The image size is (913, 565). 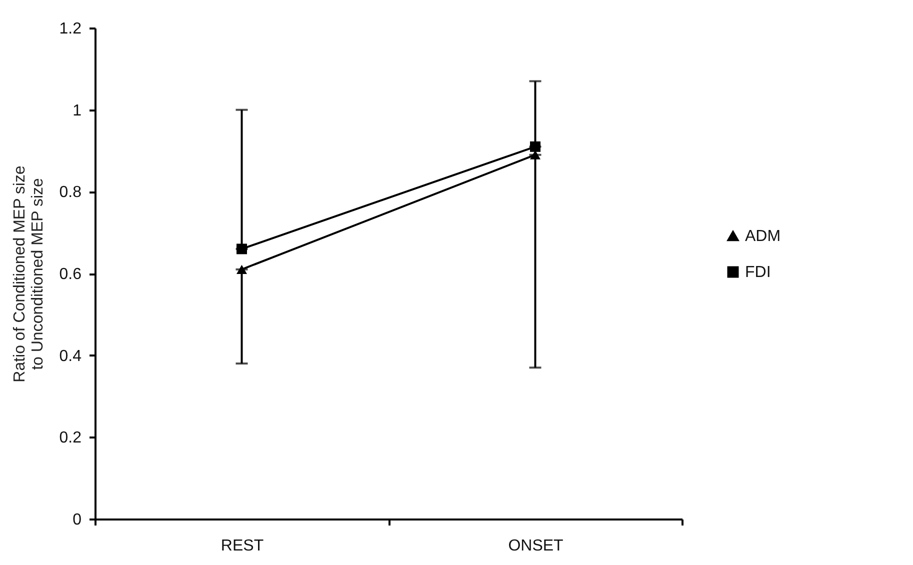 What do you see at coordinates (242, 546) in the screenshot?
I see `x-tick-label: REST` at bounding box center [242, 546].